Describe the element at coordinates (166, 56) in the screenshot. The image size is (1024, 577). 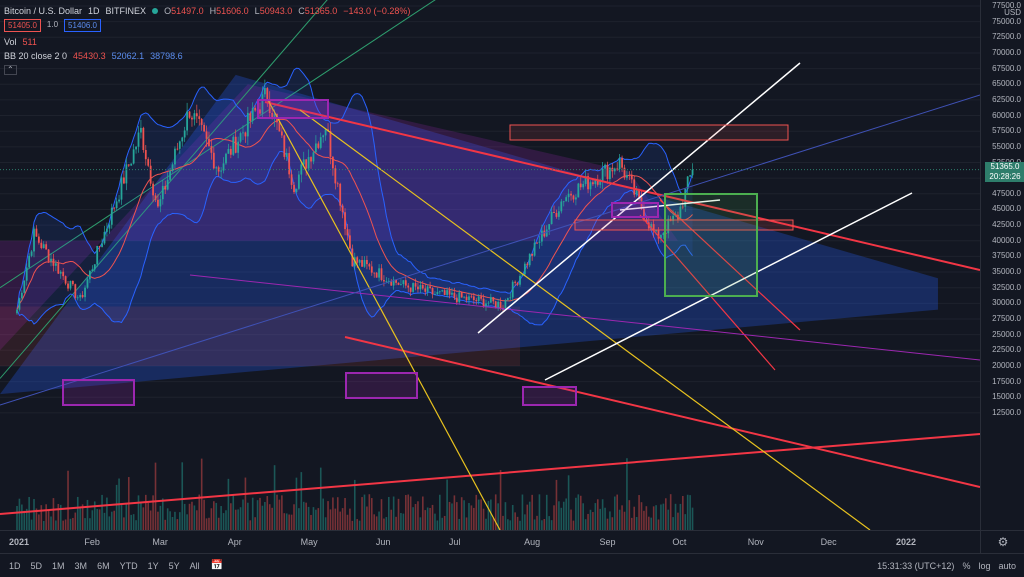
I see `bb-lower-value: 38798.6` at that location.